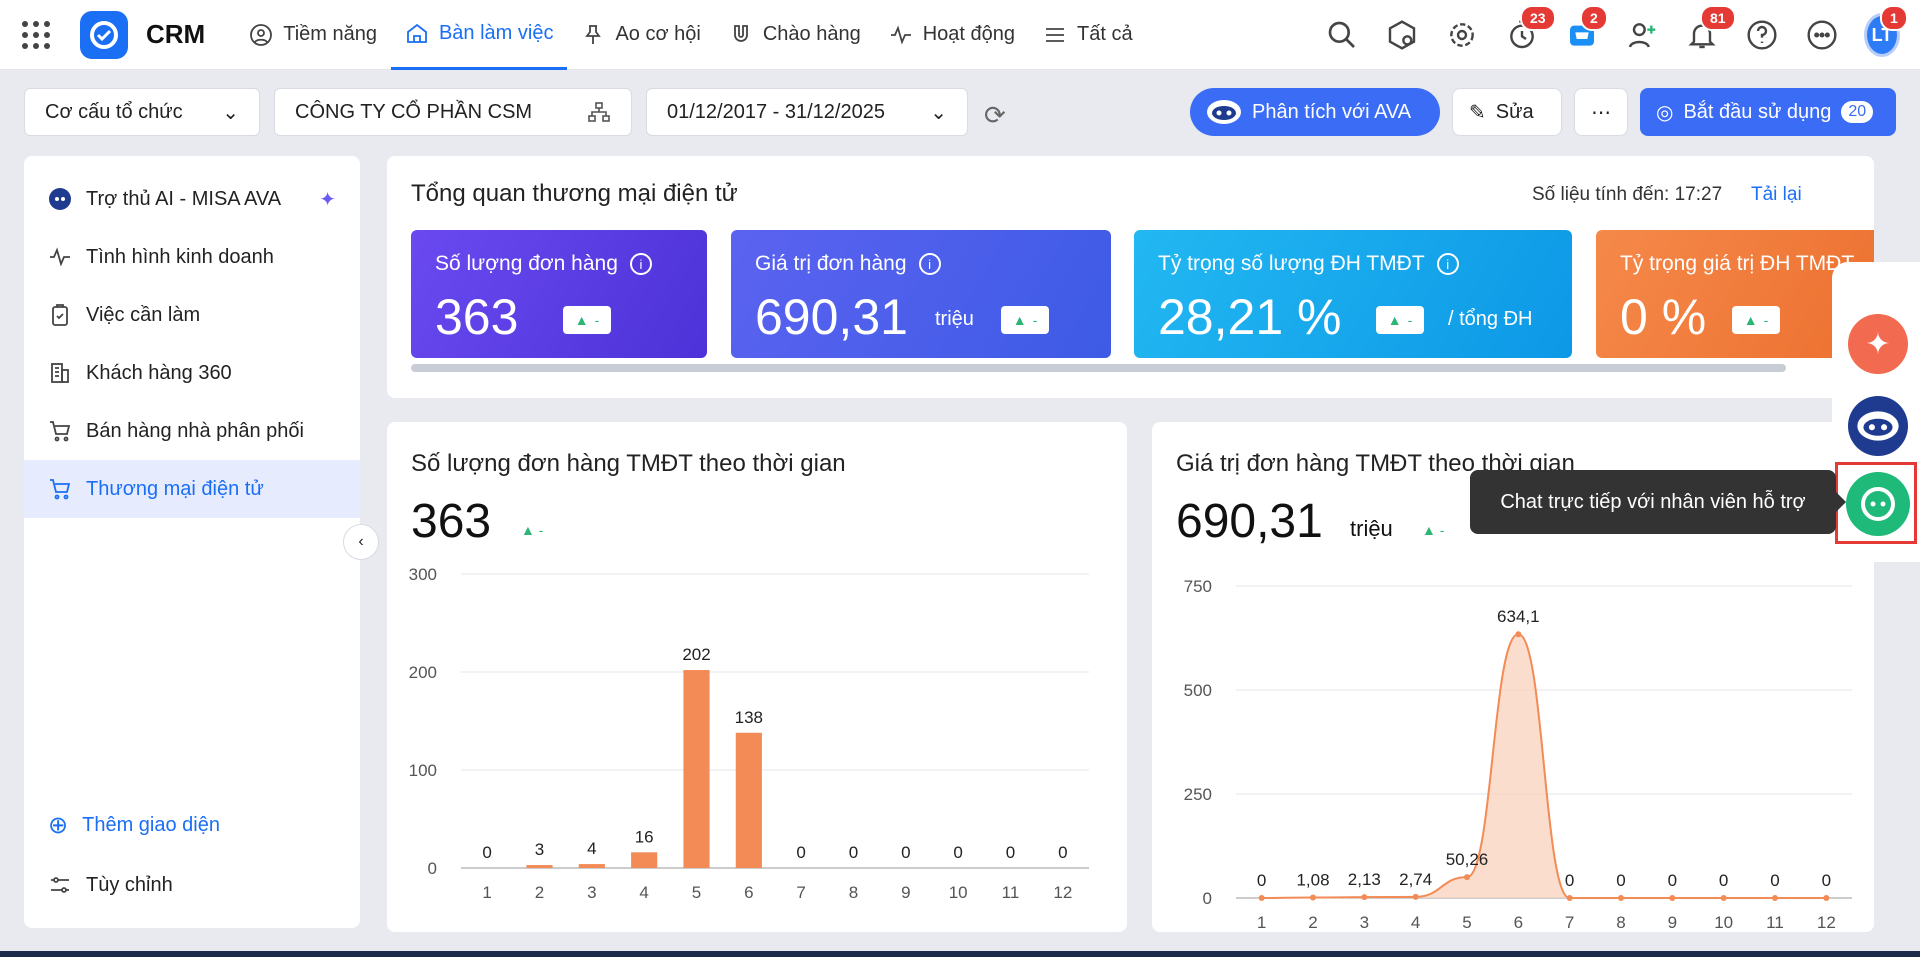 The width and height of the screenshot is (1920, 957). Describe the element at coordinates (192, 315) in the screenshot. I see `sidebar-item-todo: Việc cần làm` at that location.